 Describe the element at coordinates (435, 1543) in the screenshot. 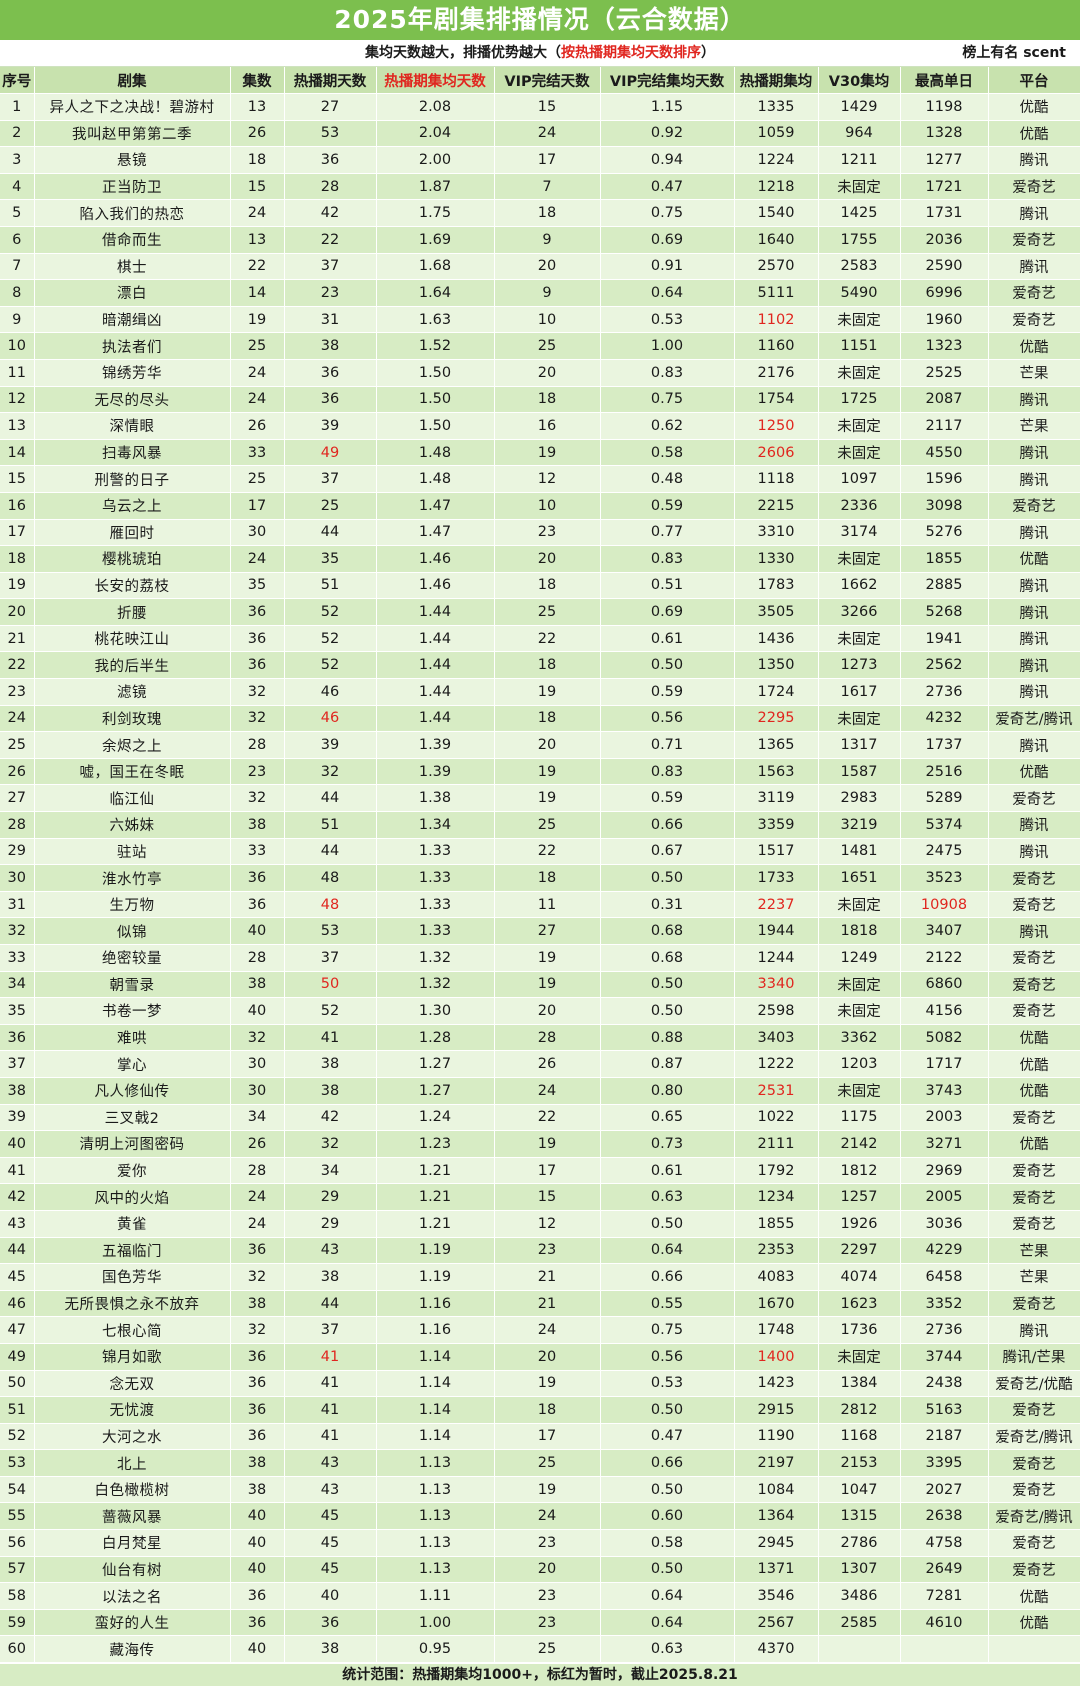

I see `table-cell: 1.13` at that location.